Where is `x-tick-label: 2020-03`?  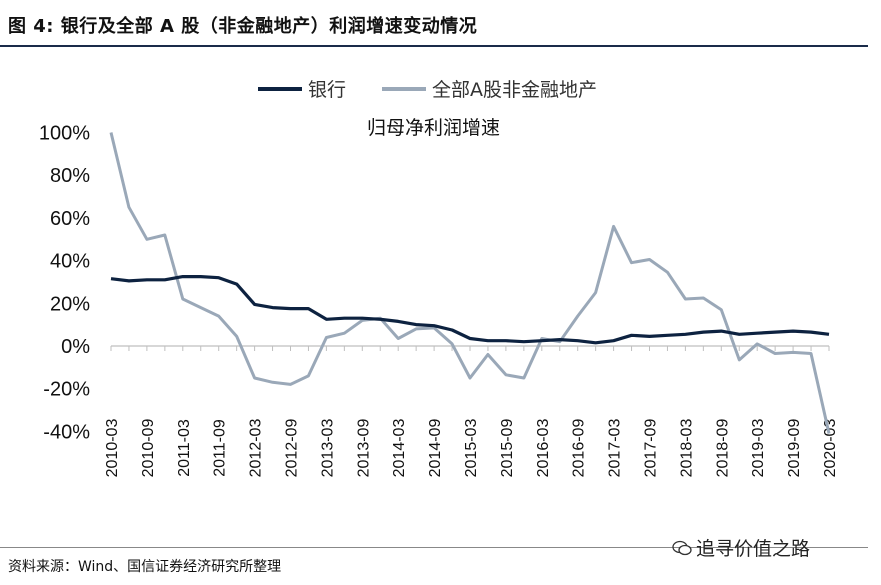
x-tick-label: 2020-03 is located at coordinates (830, 448).